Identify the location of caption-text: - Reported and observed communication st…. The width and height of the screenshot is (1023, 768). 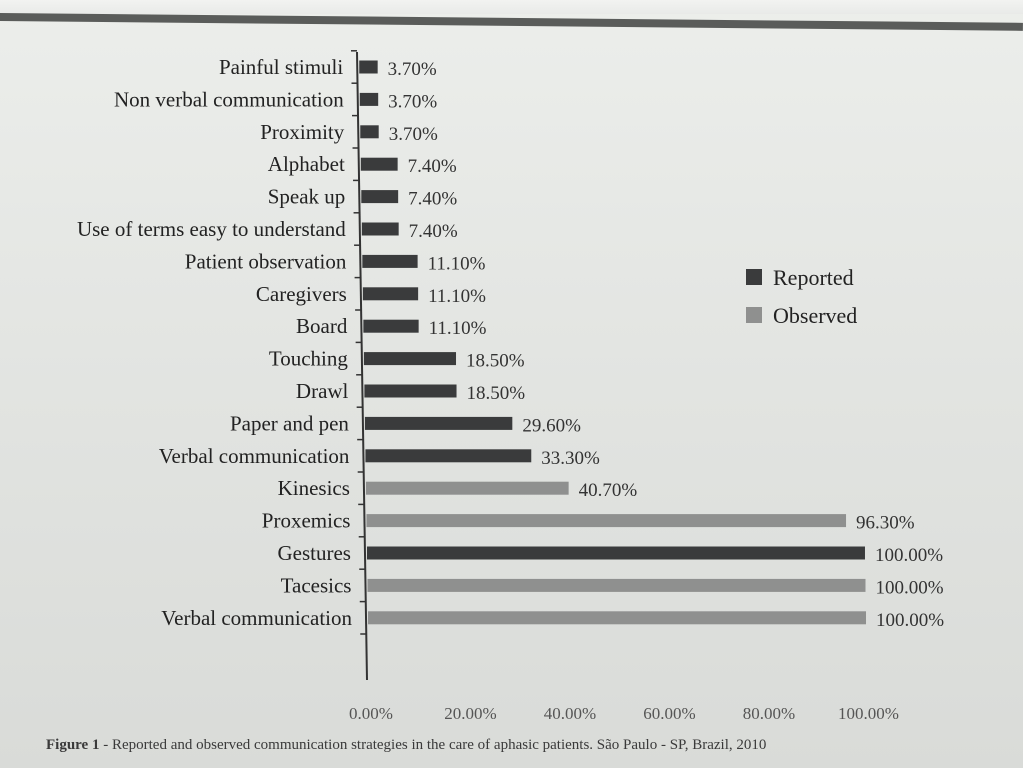
(433, 745).